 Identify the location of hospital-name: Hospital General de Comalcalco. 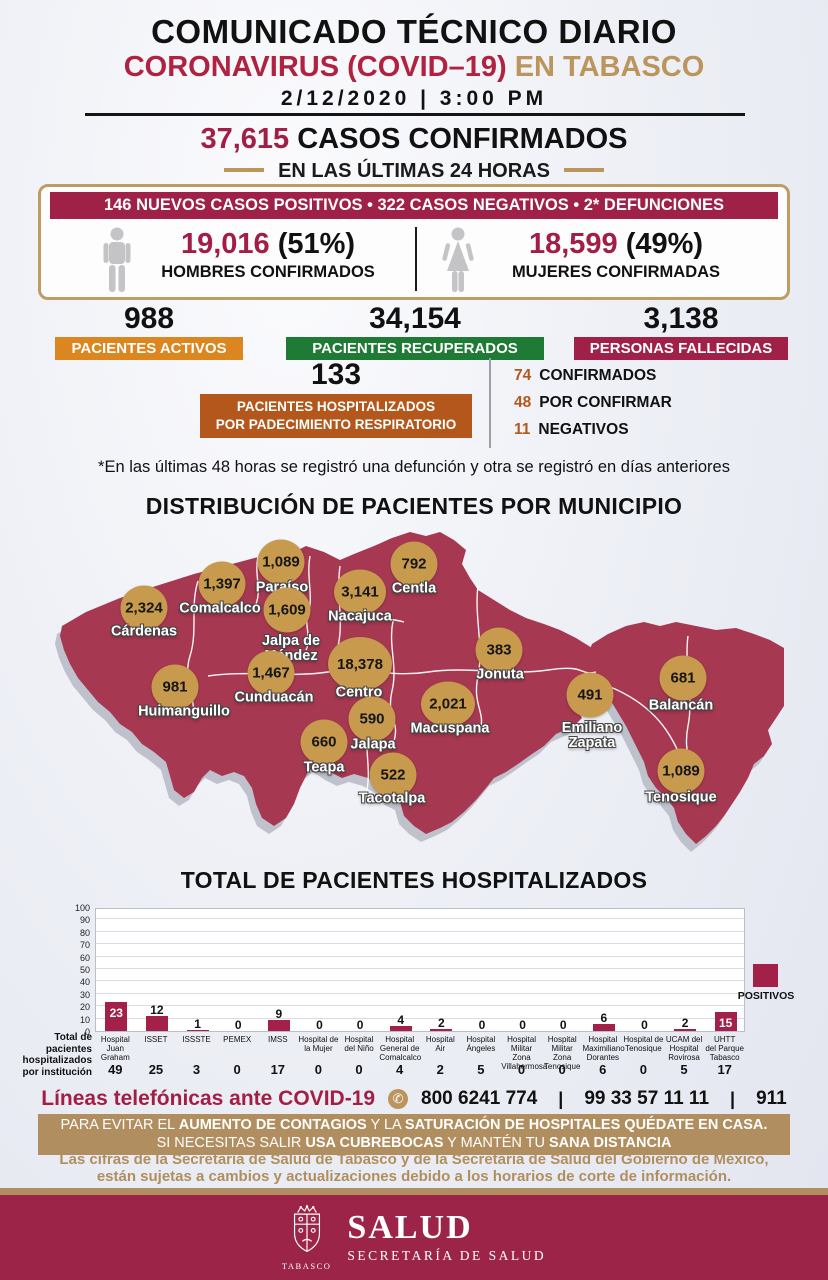
(400, 1048).